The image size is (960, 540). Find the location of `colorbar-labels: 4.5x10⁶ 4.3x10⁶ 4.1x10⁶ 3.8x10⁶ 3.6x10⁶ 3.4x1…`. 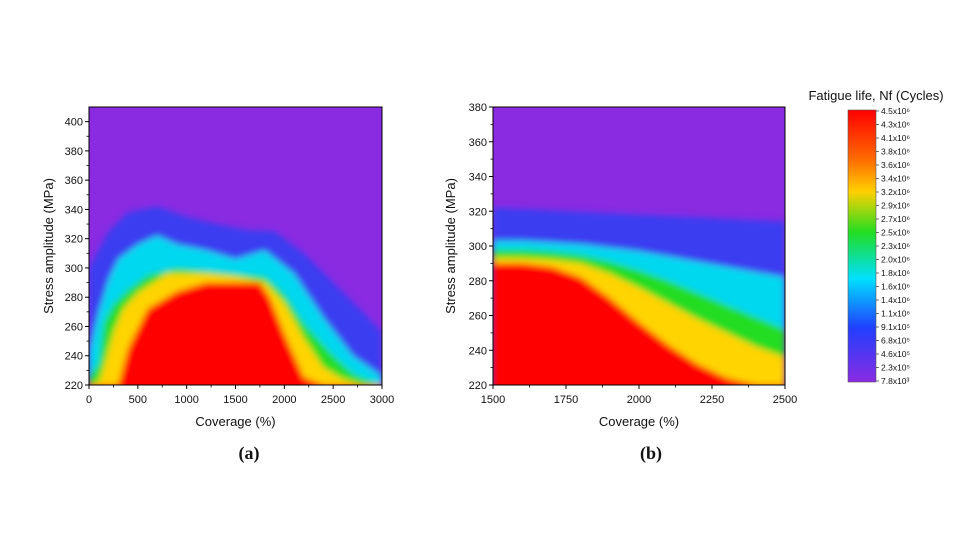

colorbar-labels: 4.5x10⁶ 4.3x10⁶ 4.1x10⁶ 3.8x10⁶ 3.6x10⁶ 3.4x1… is located at coordinates (893, 246).